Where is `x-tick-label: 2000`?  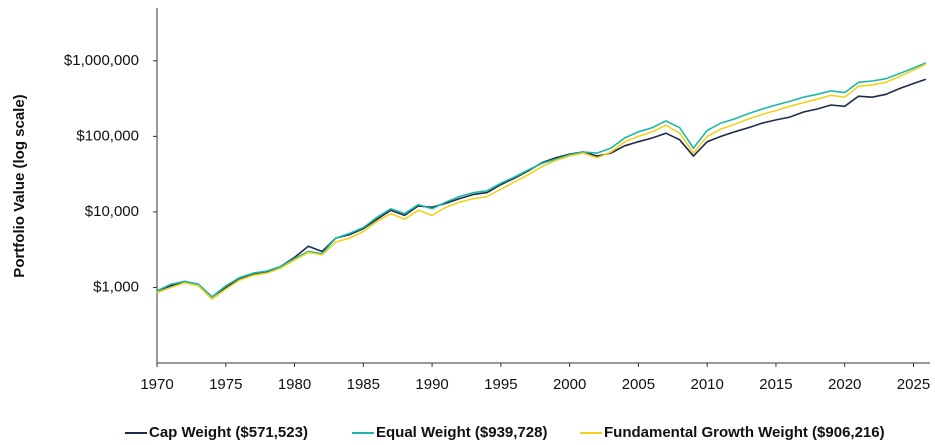
x-tick-label: 2000 is located at coordinates (569, 384).